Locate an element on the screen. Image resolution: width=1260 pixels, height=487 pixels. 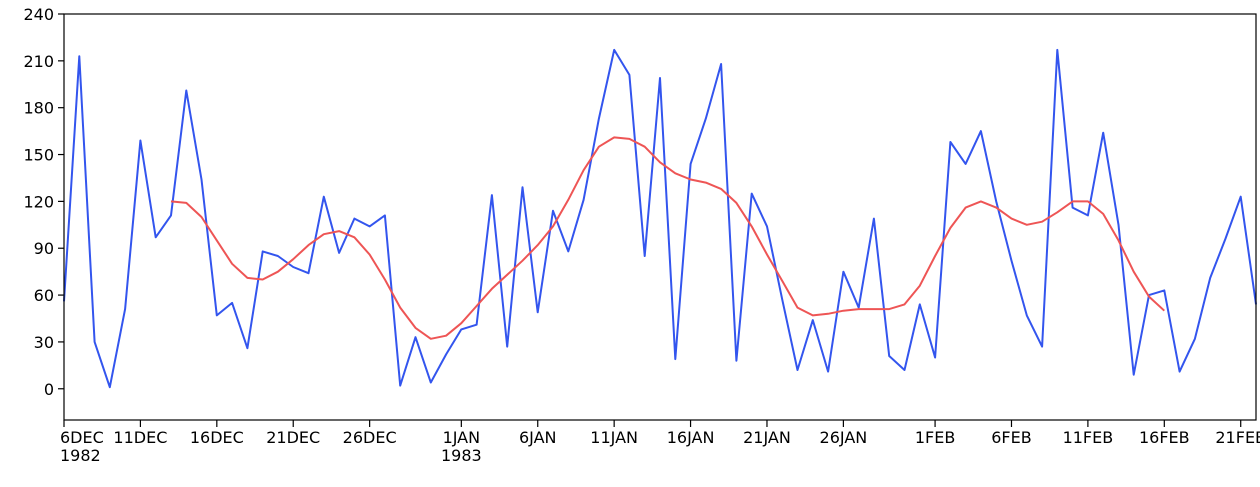
y-axis-tick-labels: 0 30 60 90 120 150 180 210 240 is located at coordinates (38, 202).